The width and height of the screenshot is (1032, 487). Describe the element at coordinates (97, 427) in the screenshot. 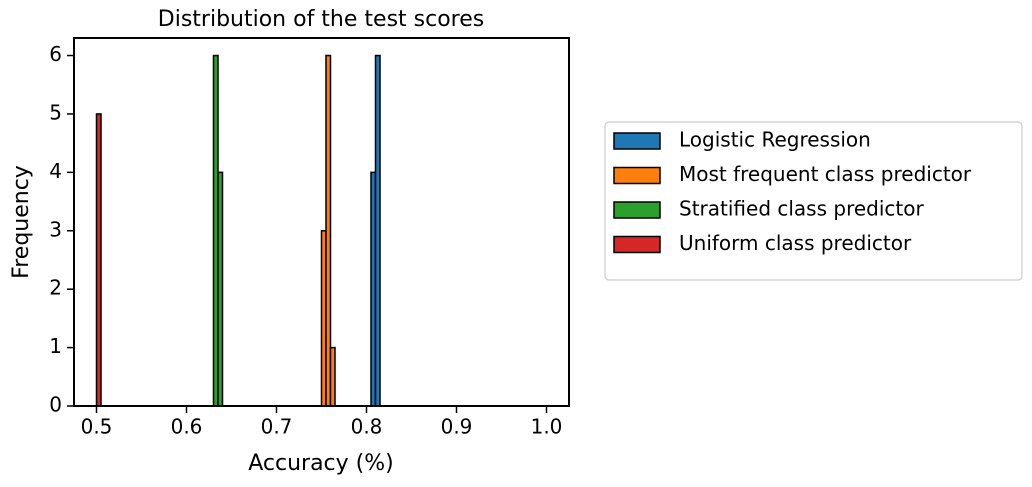

I see `x-tick-label: 0.5` at that location.